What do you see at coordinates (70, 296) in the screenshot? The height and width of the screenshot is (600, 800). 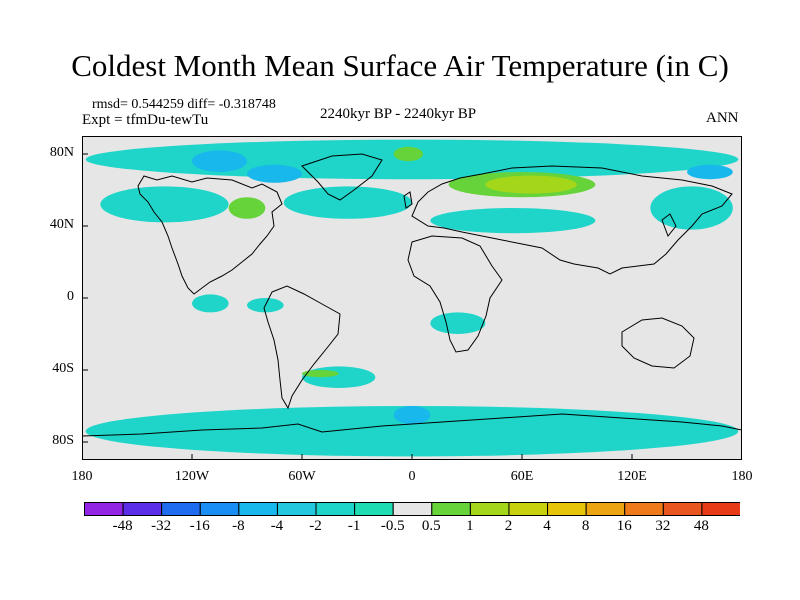 I see `latitude-label: 0` at bounding box center [70, 296].